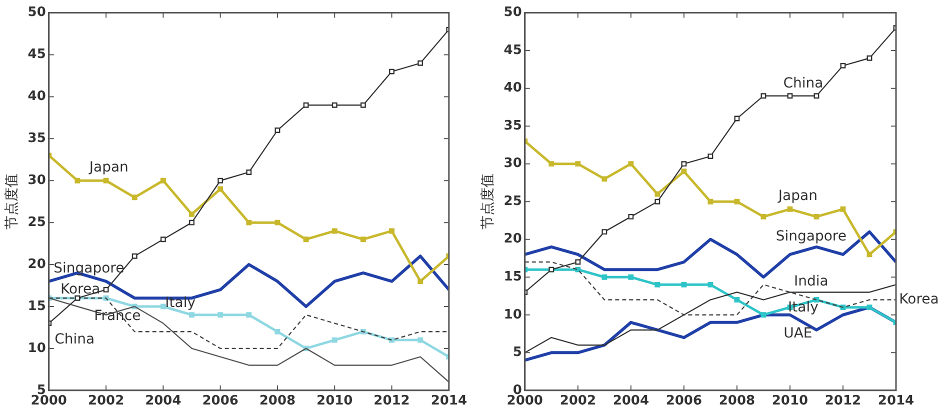  Describe the element at coordinates (517, 352) in the screenshot. I see `y-tick-label: 5` at that location.